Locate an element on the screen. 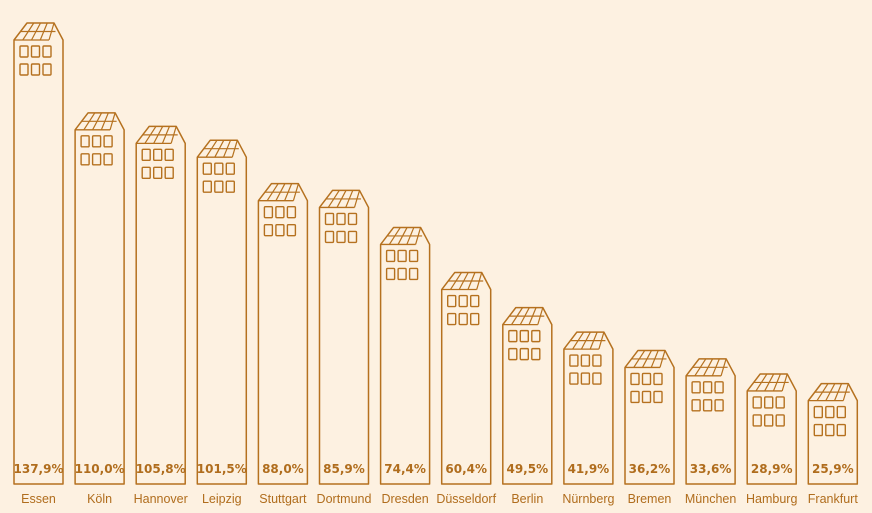 Image resolution: width=872 pixels, height=513 pixels. bar-building: 74,4% Dresden is located at coordinates (405, 366).